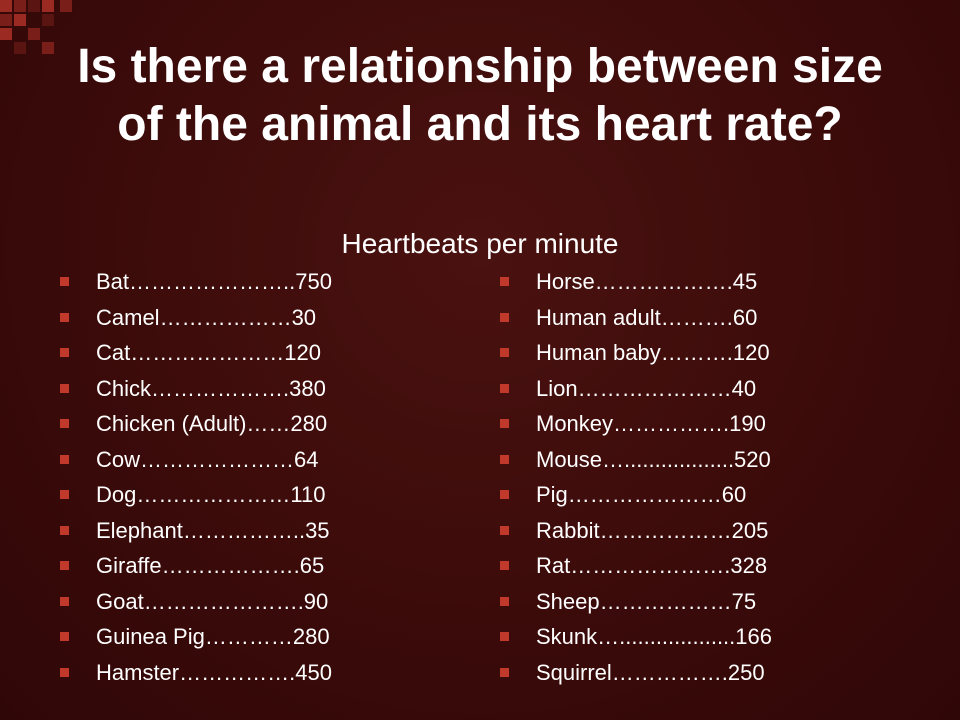 The height and width of the screenshot is (720, 960). I want to click on list-item: Hamster…………….450, so click(258, 673).